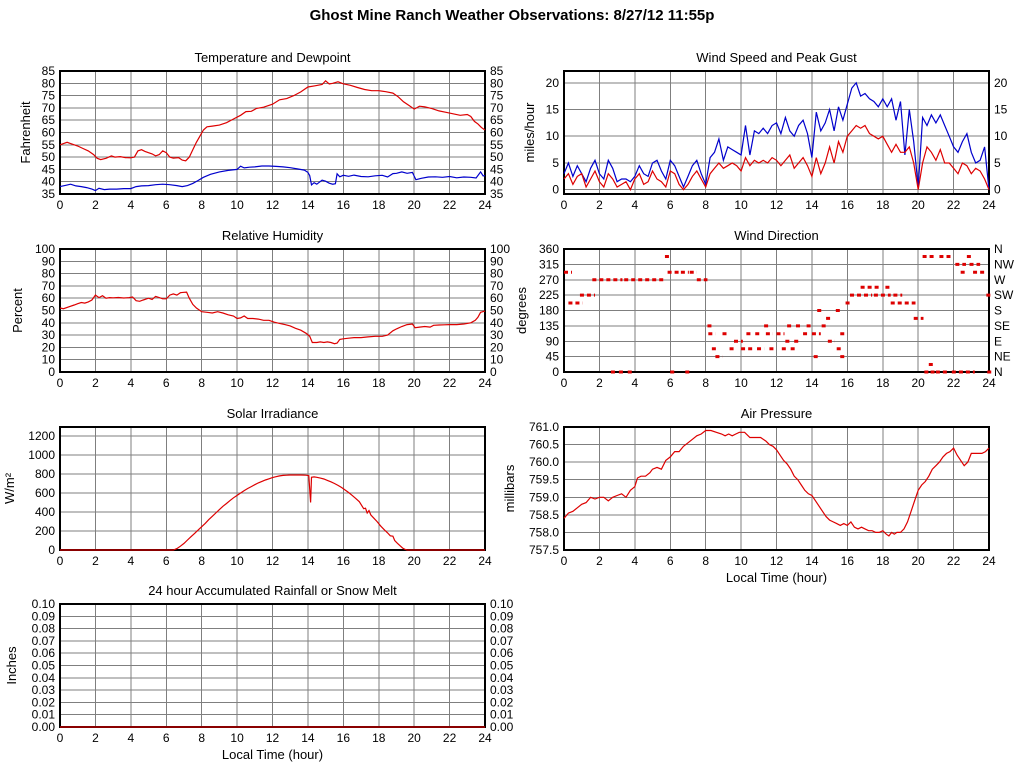  Describe the element at coordinates (998, 372) in the screenshot. I see `y-tick-label-right: N` at that location.